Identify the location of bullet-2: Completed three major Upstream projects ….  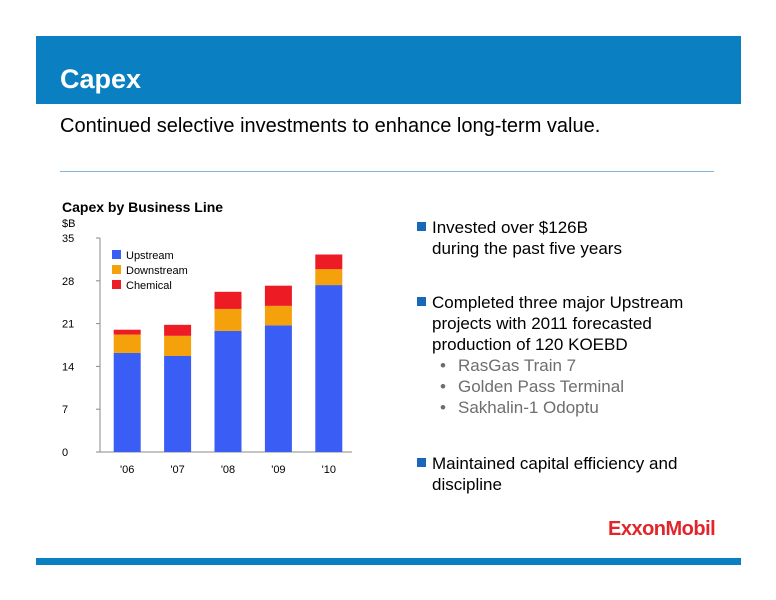
(550, 323).